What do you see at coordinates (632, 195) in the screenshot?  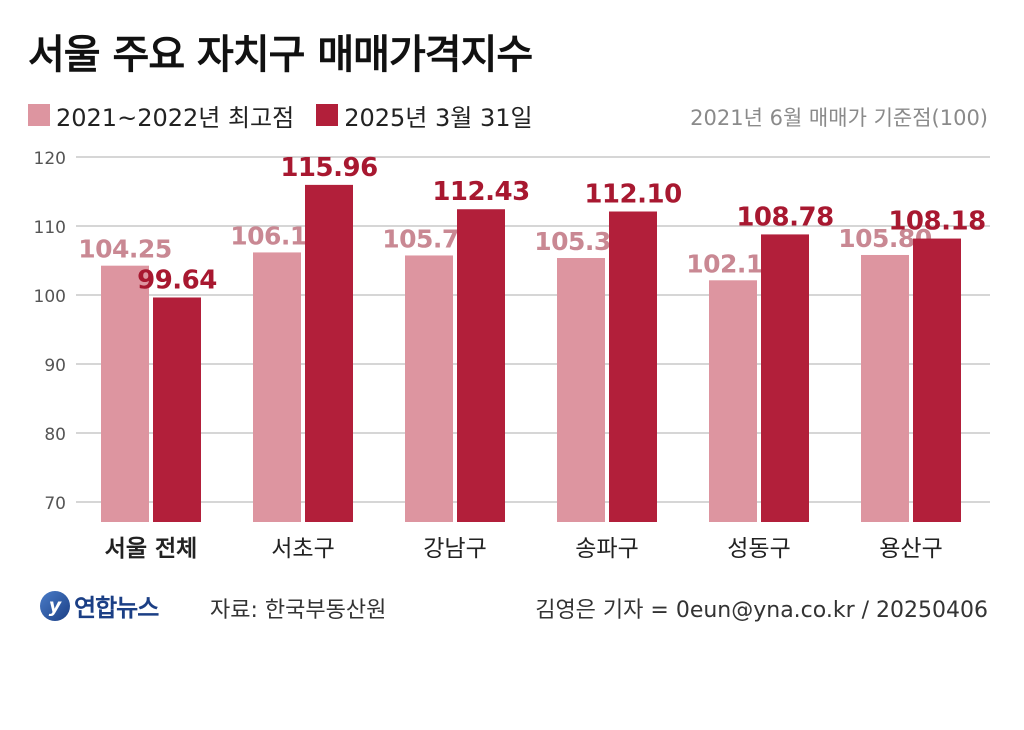 I see `data-label-curr-3: 112.10` at bounding box center [632, 195].